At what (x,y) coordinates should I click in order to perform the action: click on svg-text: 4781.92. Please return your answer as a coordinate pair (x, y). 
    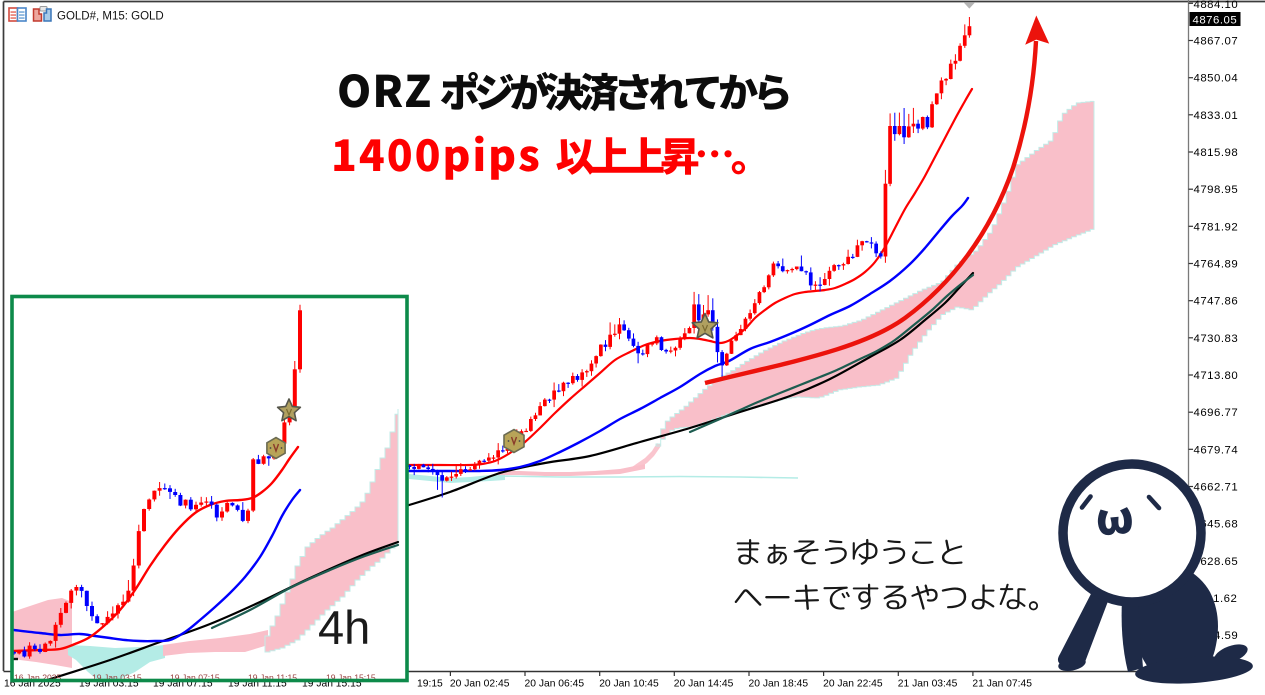
    Looking at the image, I should click on (1216, 227).